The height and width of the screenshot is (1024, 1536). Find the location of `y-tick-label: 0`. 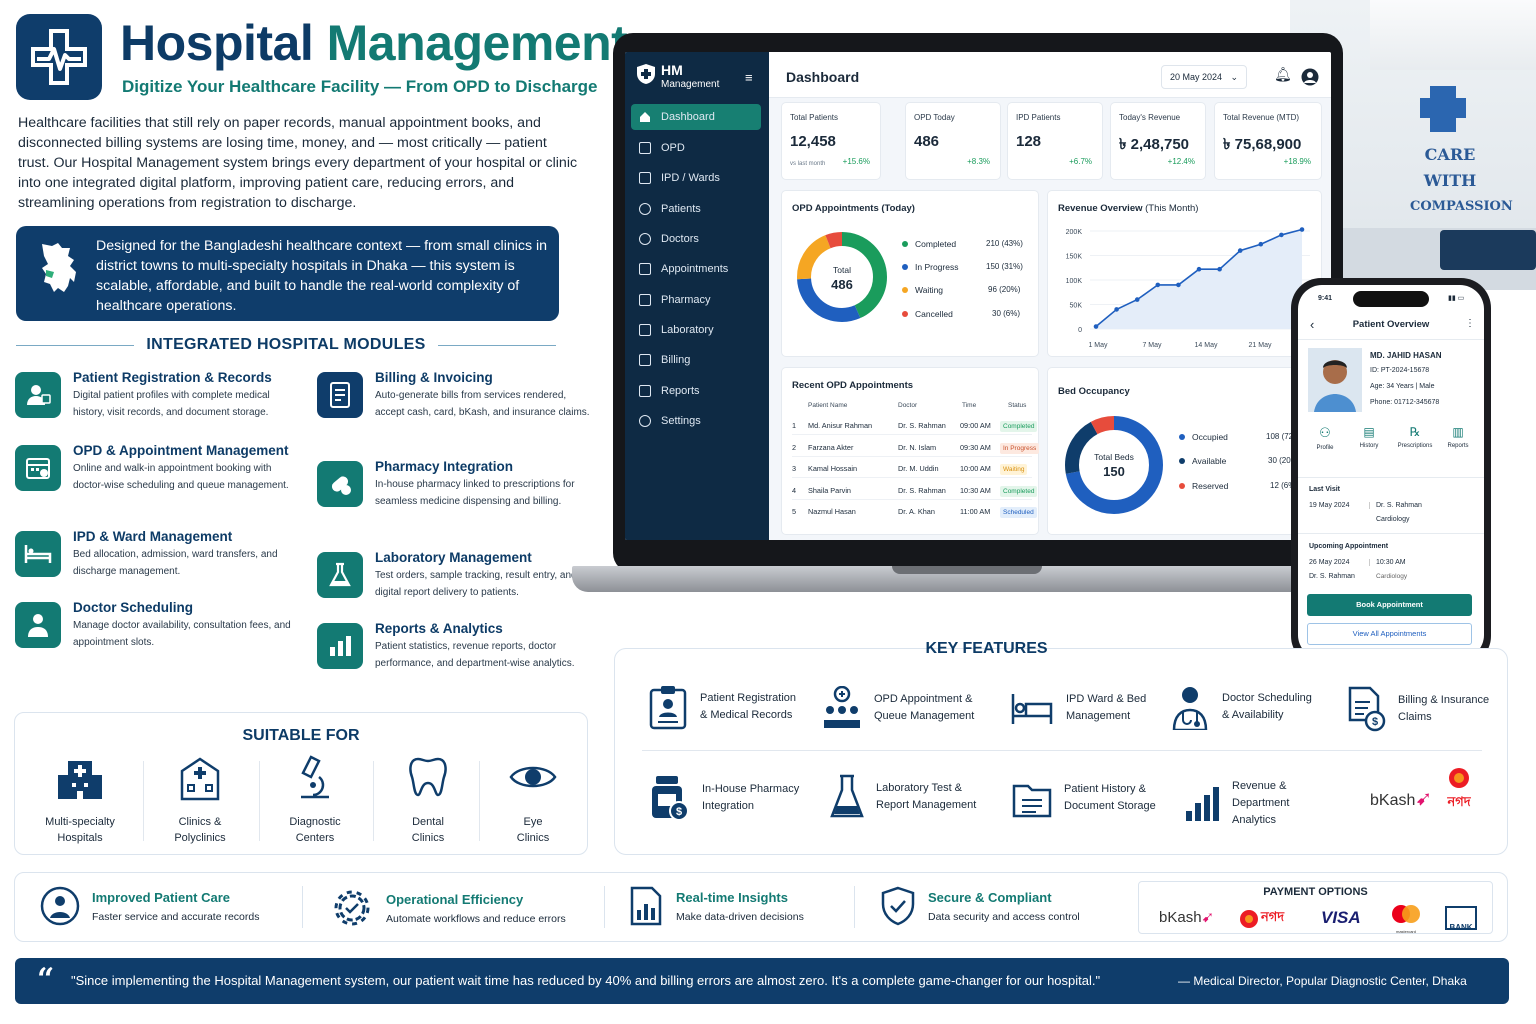

y-tick-label: 0 is located at coordinates (1080, 330).